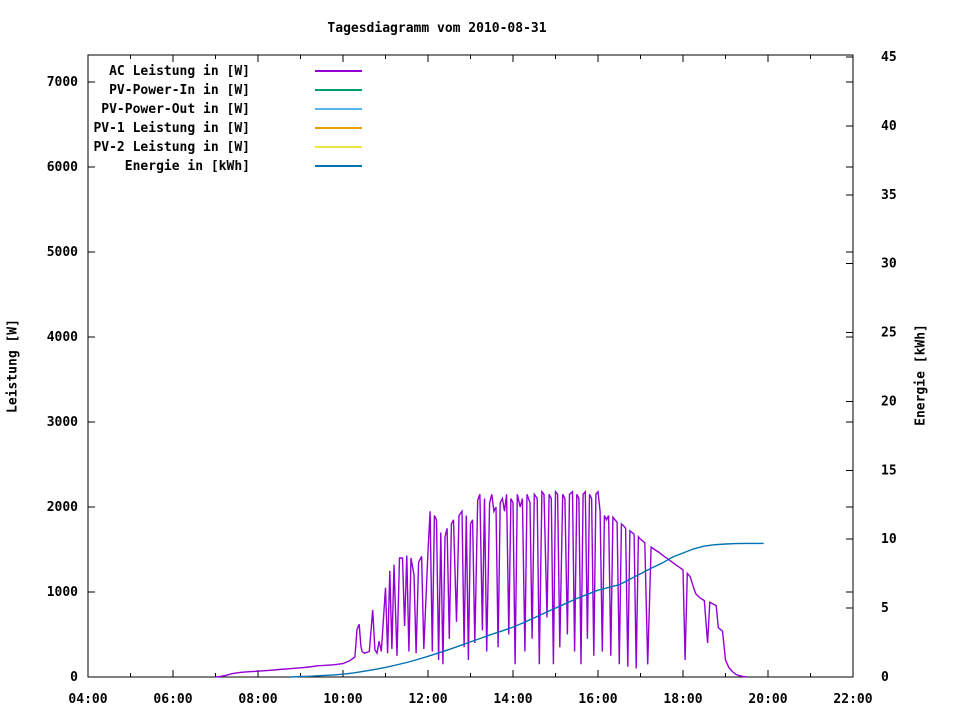 The width and height of the screenshot is (960, 720). I want to click on legend-label: PV-2 Leistung in [W], so click(171, 147).